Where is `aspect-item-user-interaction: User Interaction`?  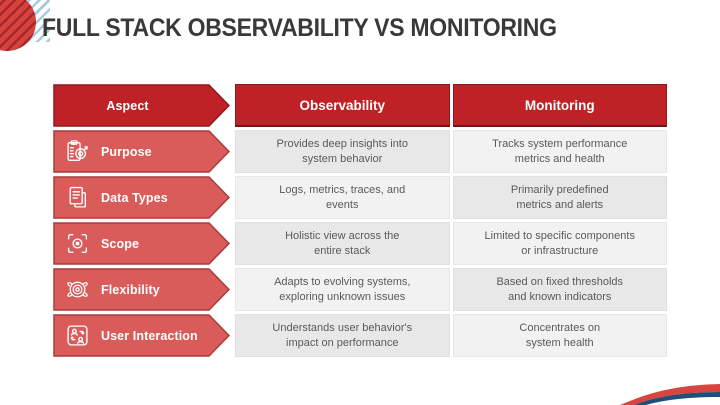
aspect-item-user-interaction: User Interaction is located at coordinates (141, 335).